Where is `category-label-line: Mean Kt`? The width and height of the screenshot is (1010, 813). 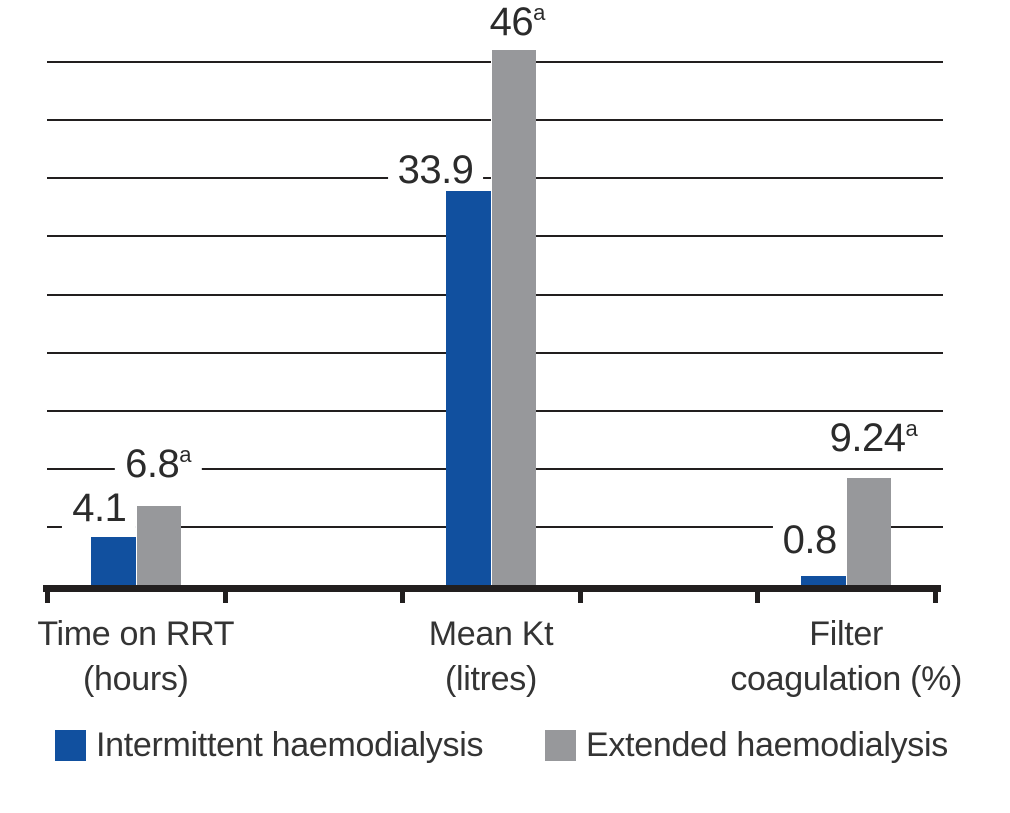
category-label-line: Mean Kt is located at coordinates (491, 634).